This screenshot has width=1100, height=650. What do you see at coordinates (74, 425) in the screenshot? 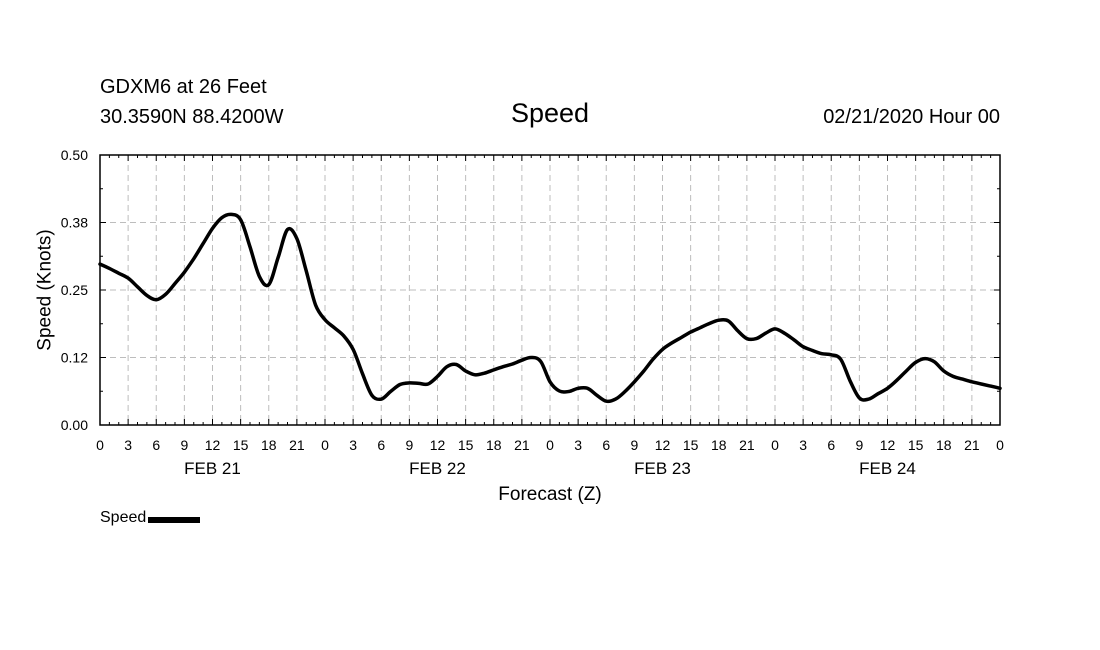
I see `y-tick-label: 0.00` at bounding box center [74, 425].